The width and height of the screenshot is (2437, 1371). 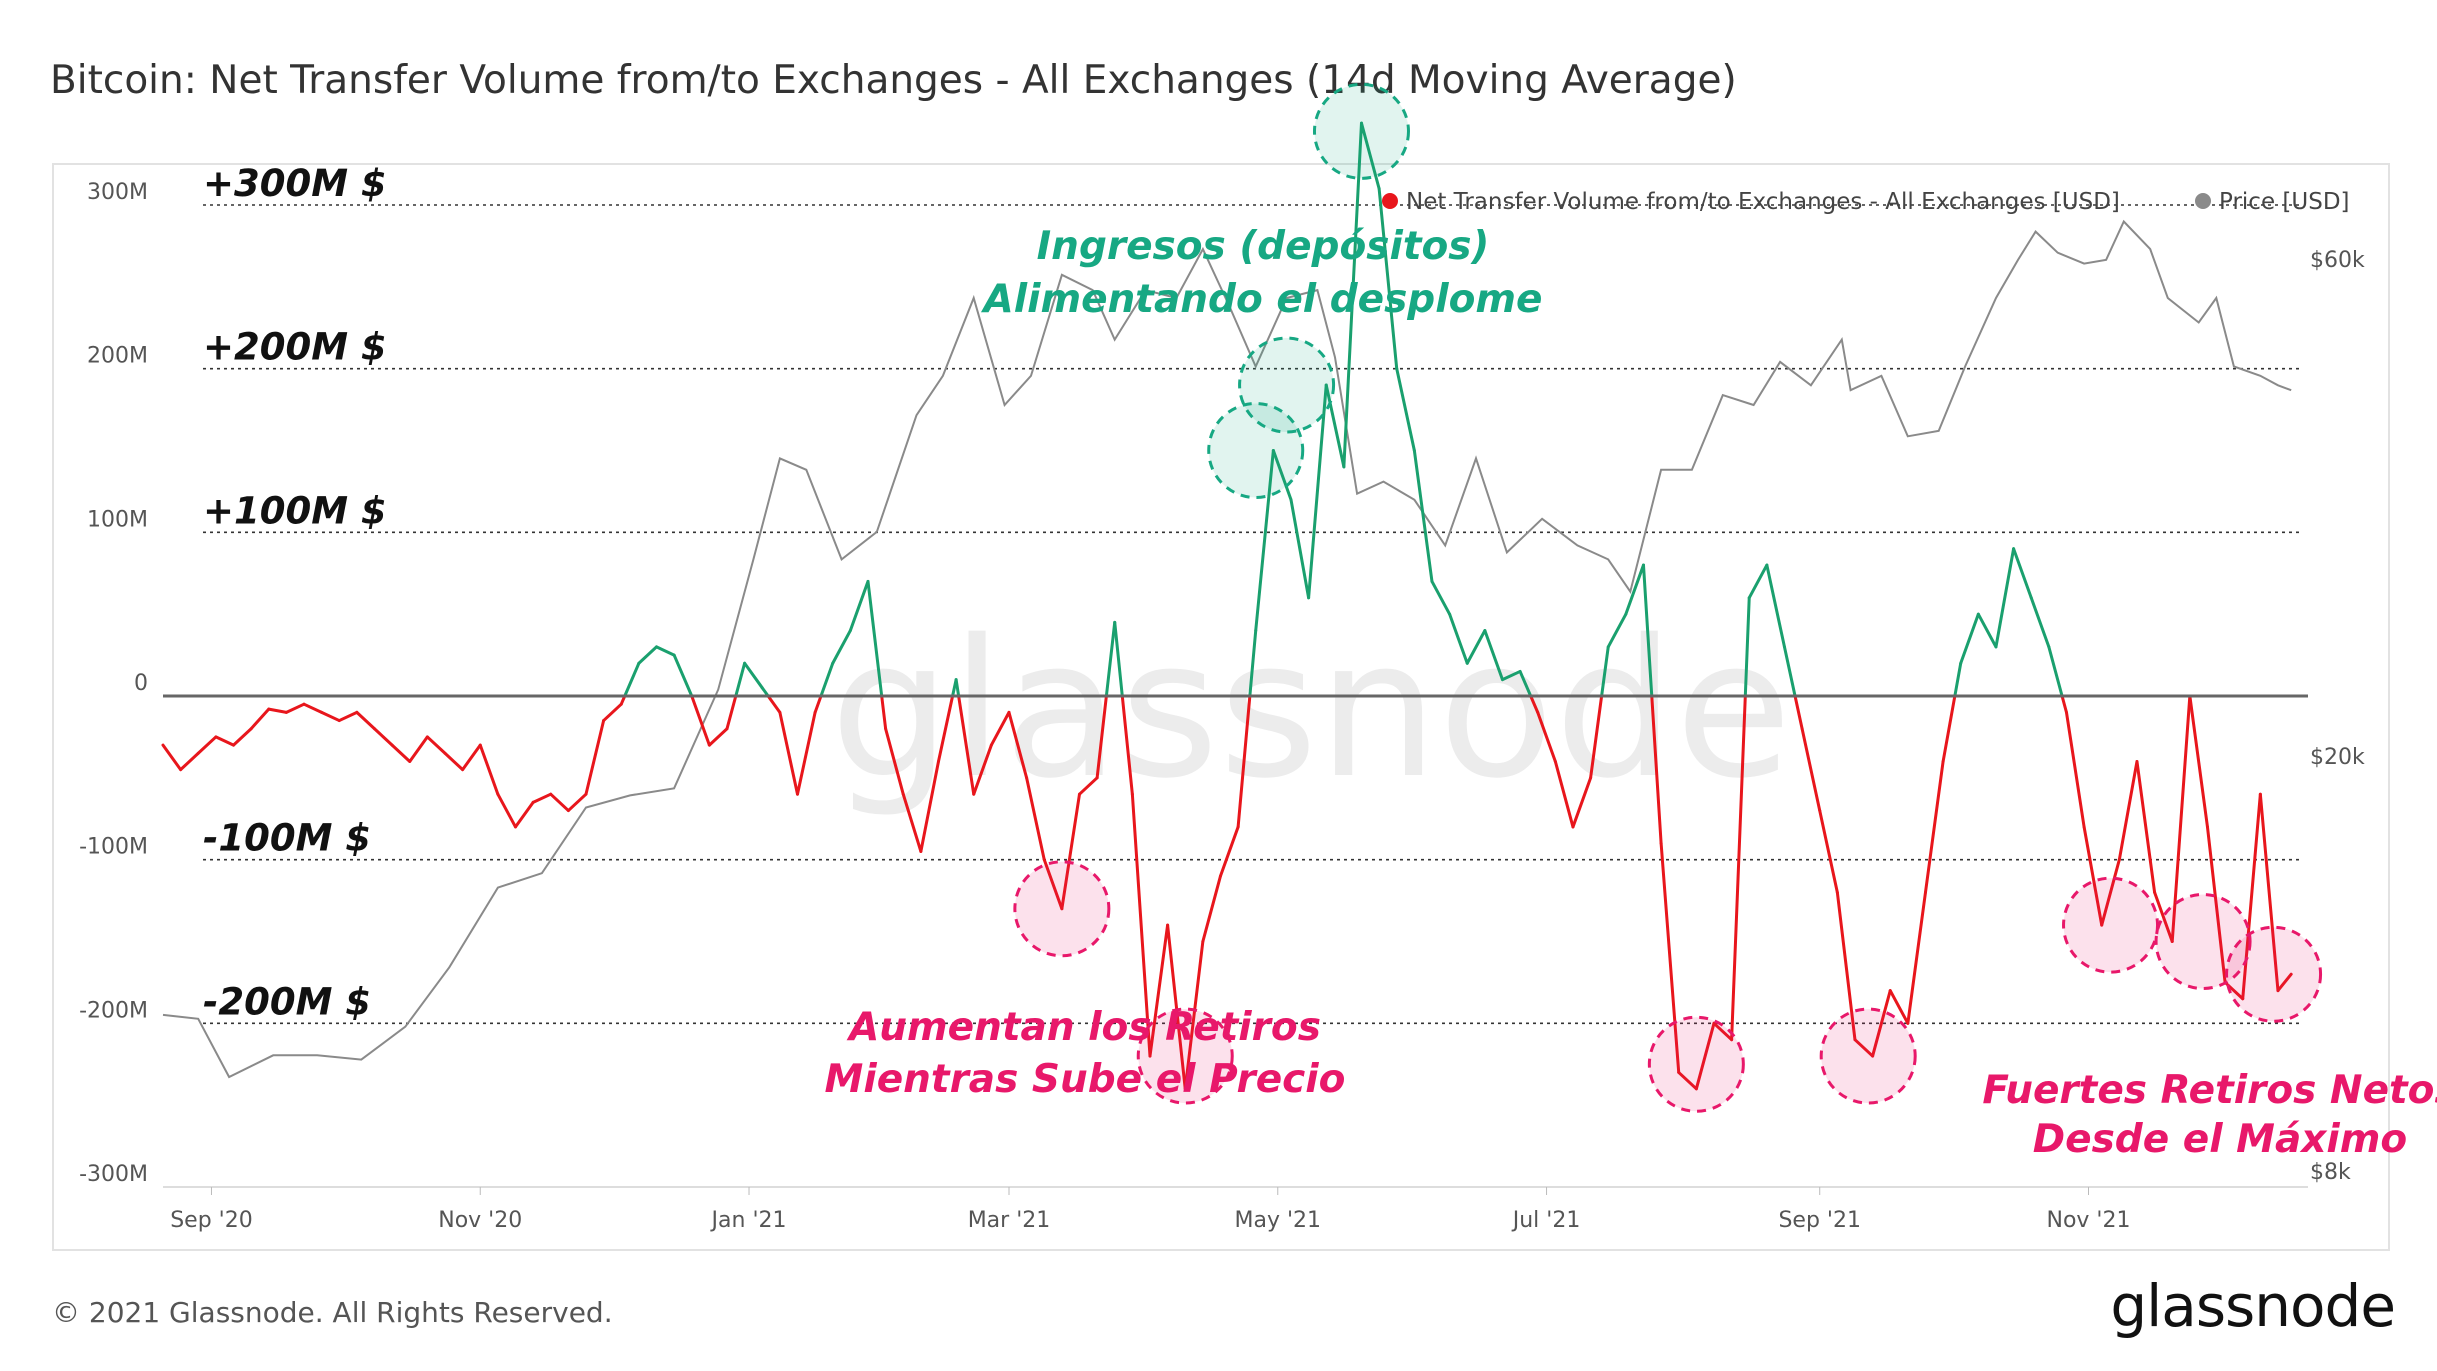 I want to click on y-left-tick-label: 200M, so click(x=117, y=356).